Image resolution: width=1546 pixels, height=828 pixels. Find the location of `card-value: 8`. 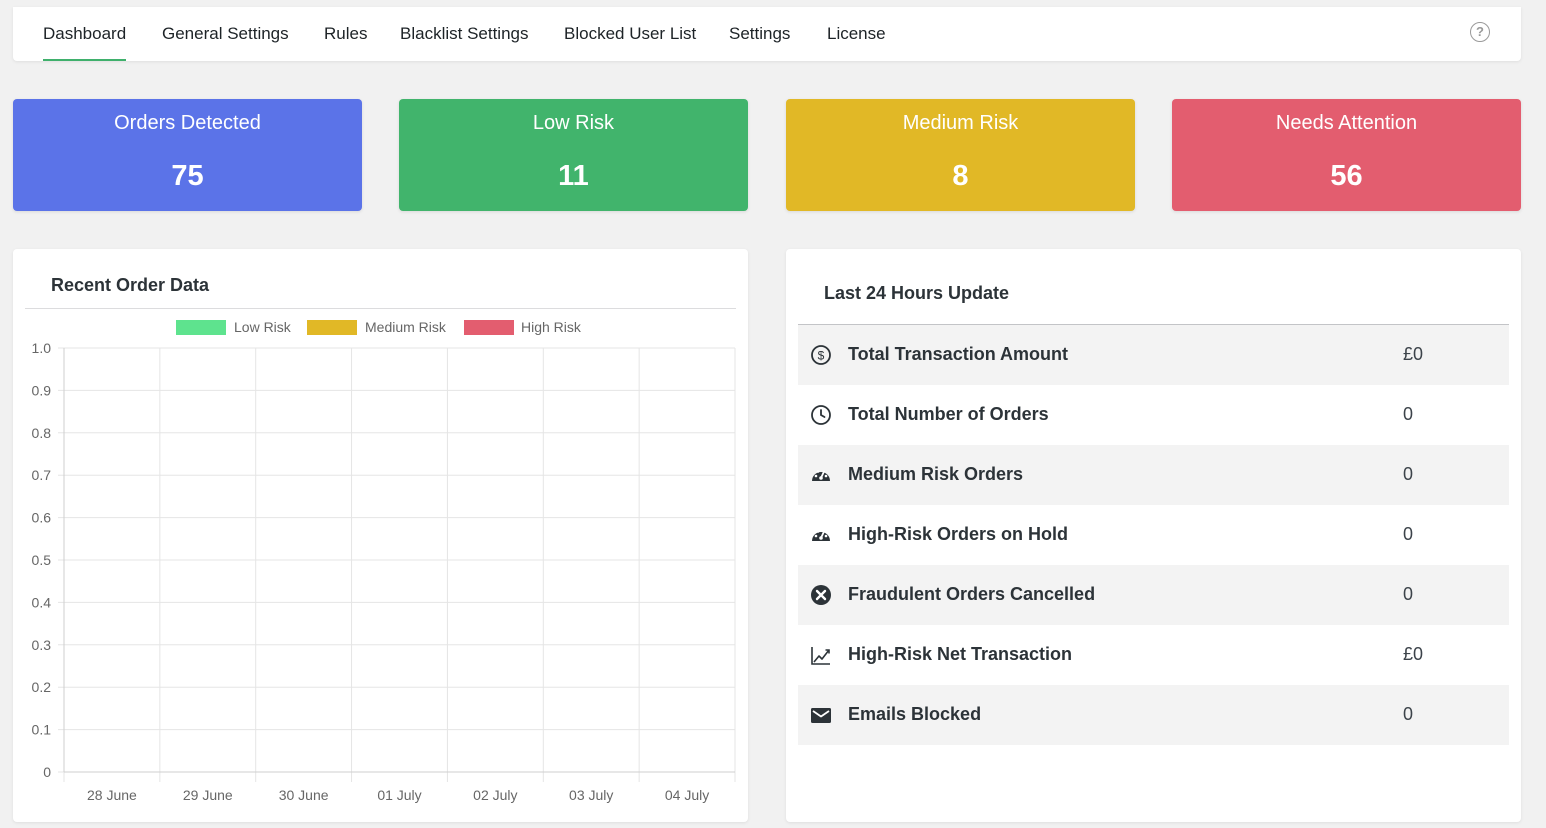

card-value: 8 is located at coordinates (960, 176).